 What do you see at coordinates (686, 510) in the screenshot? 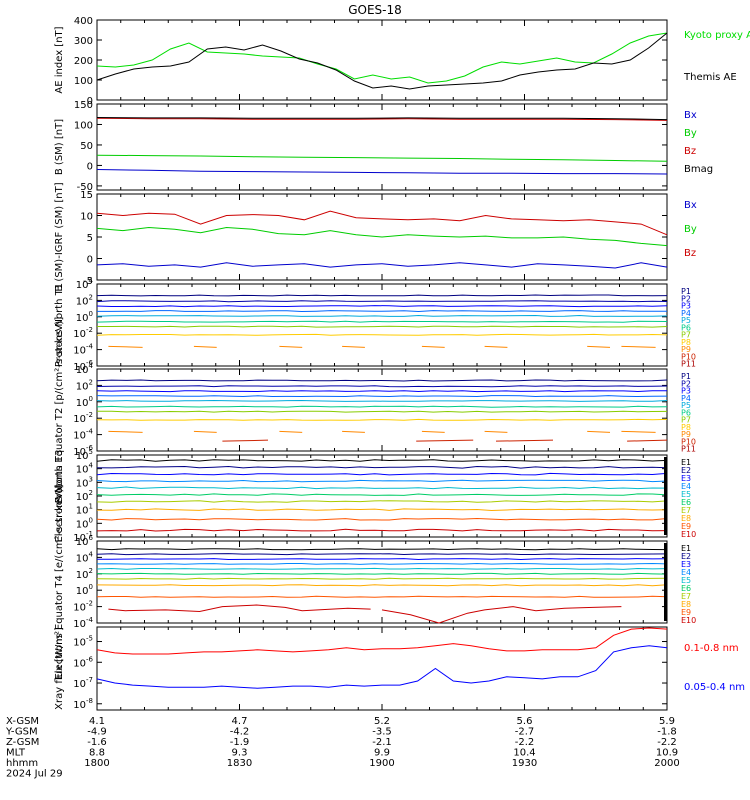
I see `legend-entry: E7` at bounding box center [686, 510].